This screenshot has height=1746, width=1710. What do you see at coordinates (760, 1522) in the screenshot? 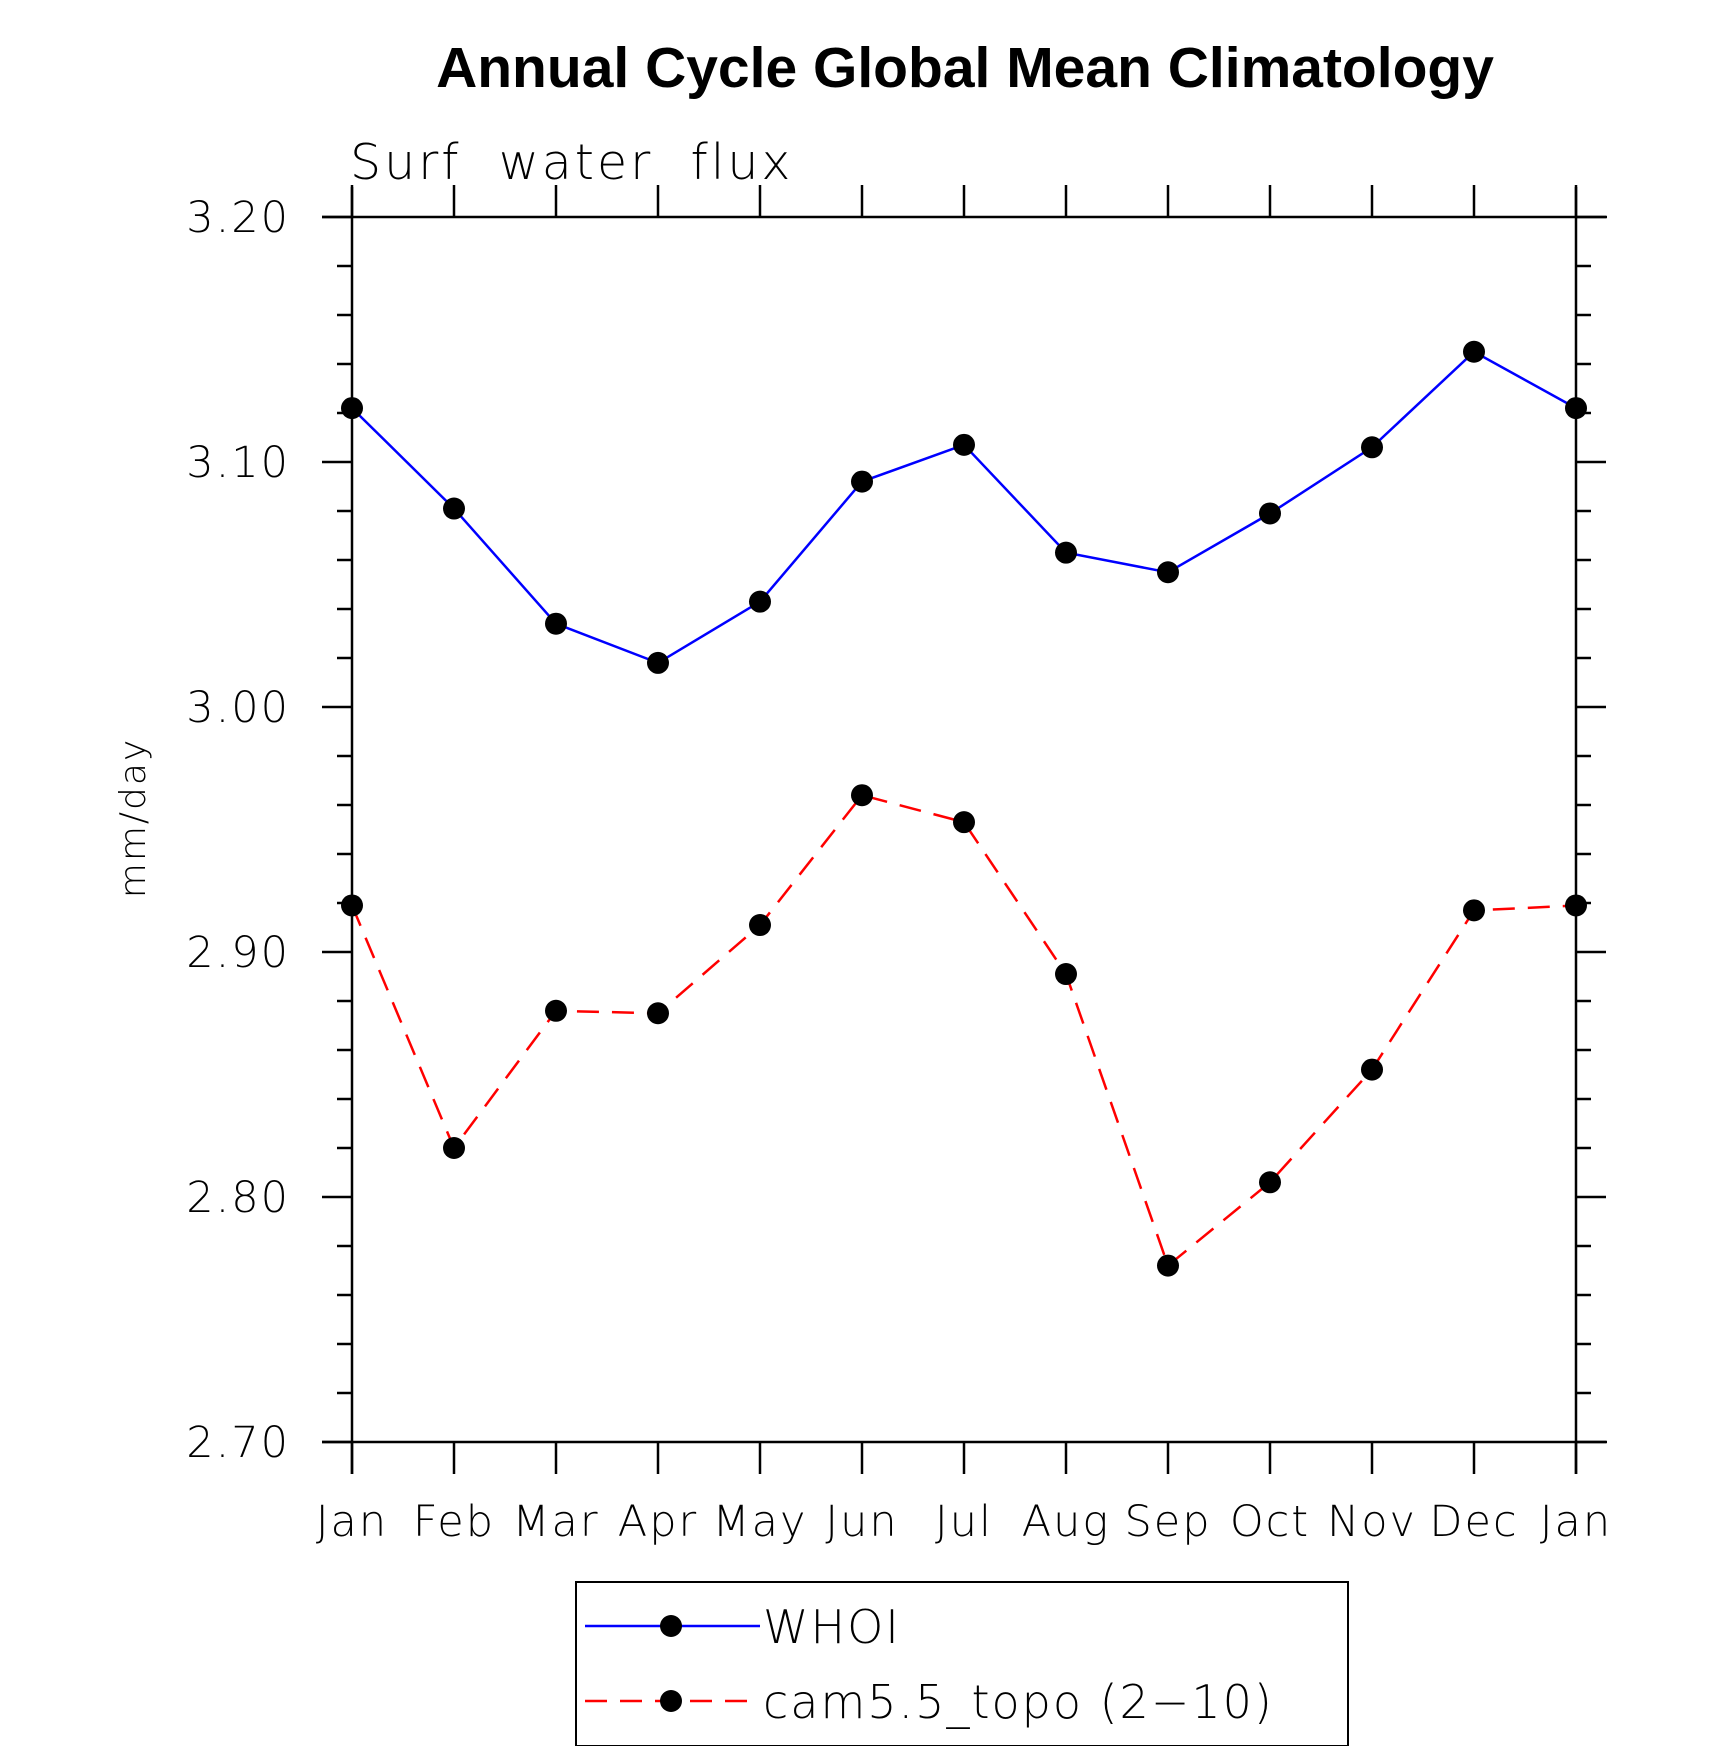
I see `x-tick-label: May` at bounding box center [760, 1522].